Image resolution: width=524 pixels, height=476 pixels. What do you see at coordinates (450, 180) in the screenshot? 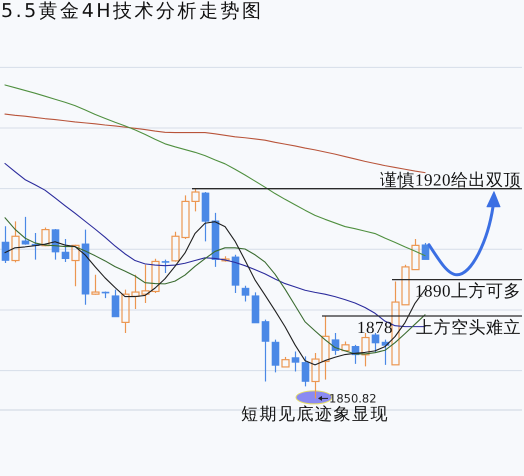
I see `reference-label: 谨慎1920给出双顶` at bounding box center [450, 180].